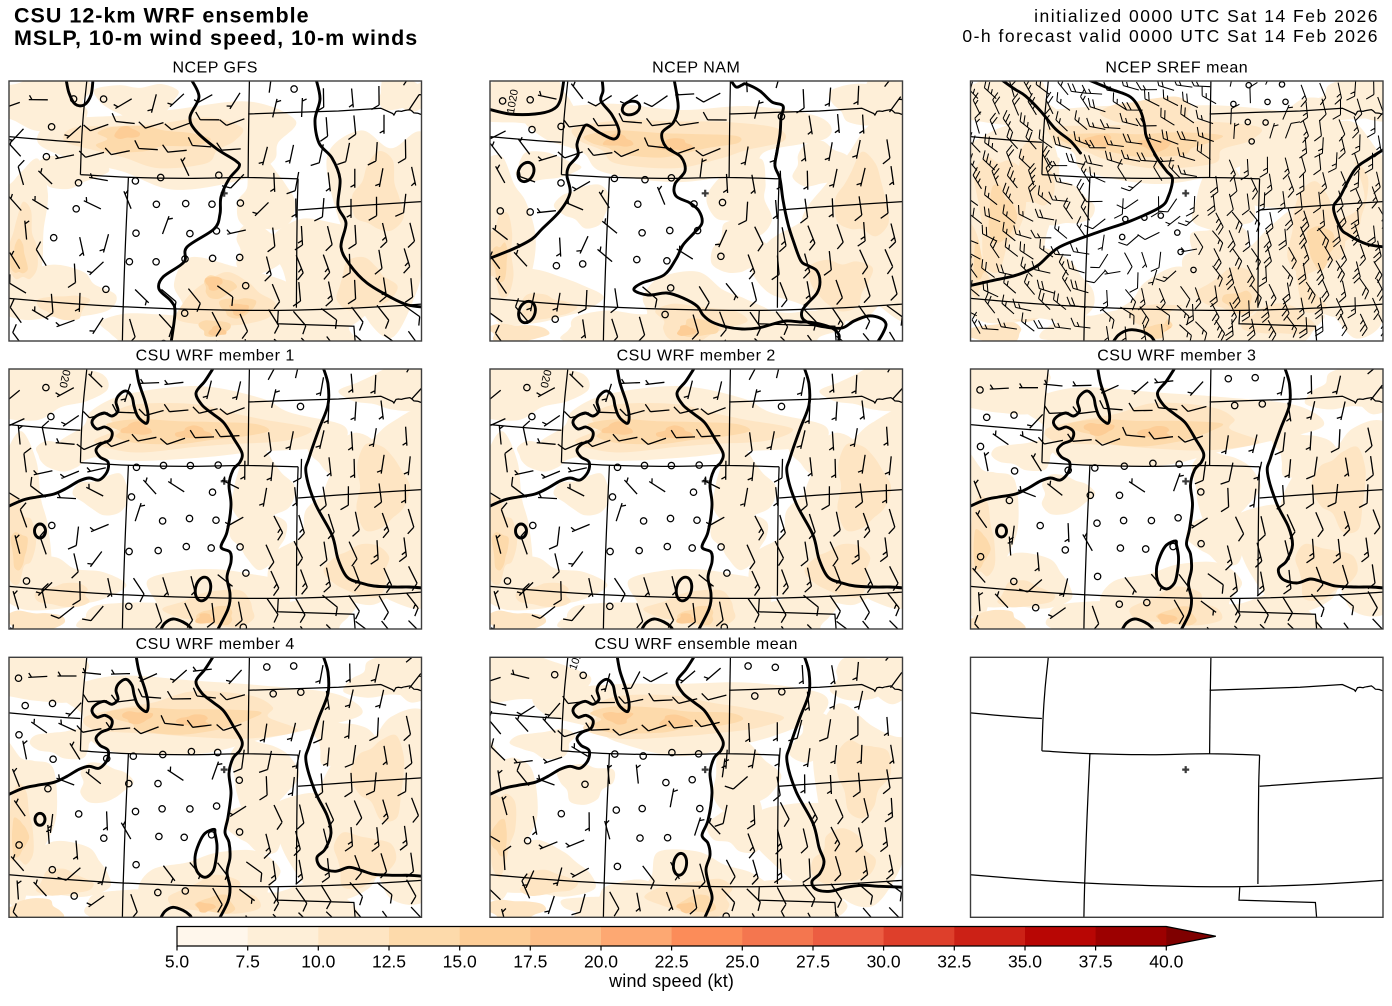  Describe the element at coordinates (695, 644) in the screenshot. I see `svg-text: CSU WRF ensemble mean` at that location.